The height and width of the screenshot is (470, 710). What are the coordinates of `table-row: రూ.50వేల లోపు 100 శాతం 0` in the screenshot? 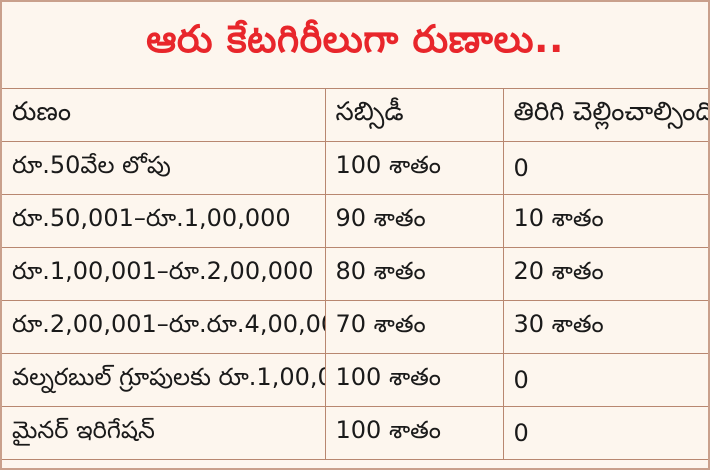 It's located at (355, 168).